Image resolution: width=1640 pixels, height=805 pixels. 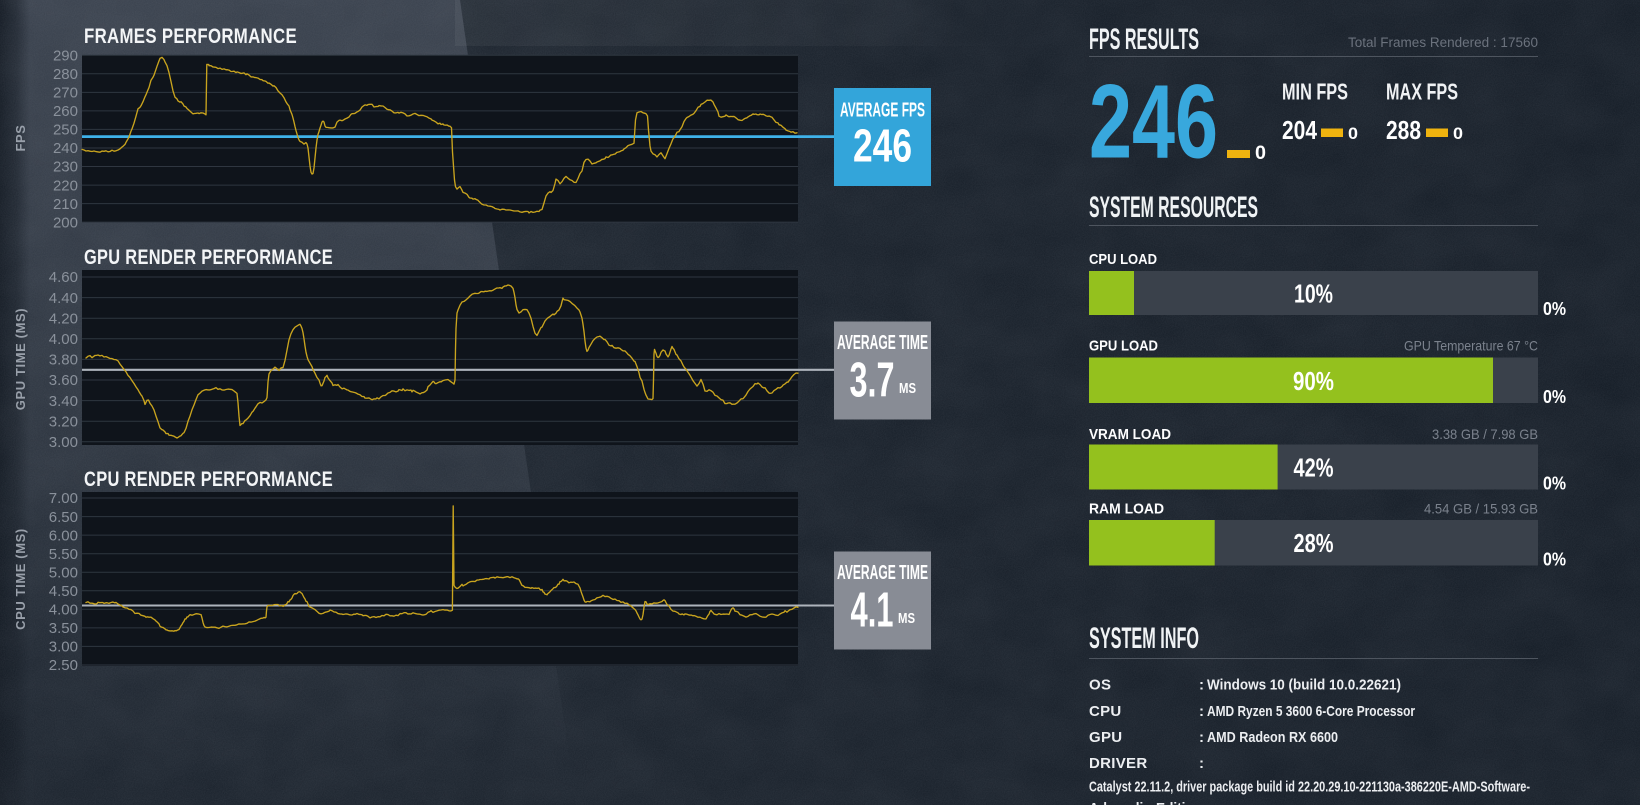 What do you see at coordinates (63, 665) in the screenshot?
I see `svg-text: 2.50` at bounding box center [63, 665].